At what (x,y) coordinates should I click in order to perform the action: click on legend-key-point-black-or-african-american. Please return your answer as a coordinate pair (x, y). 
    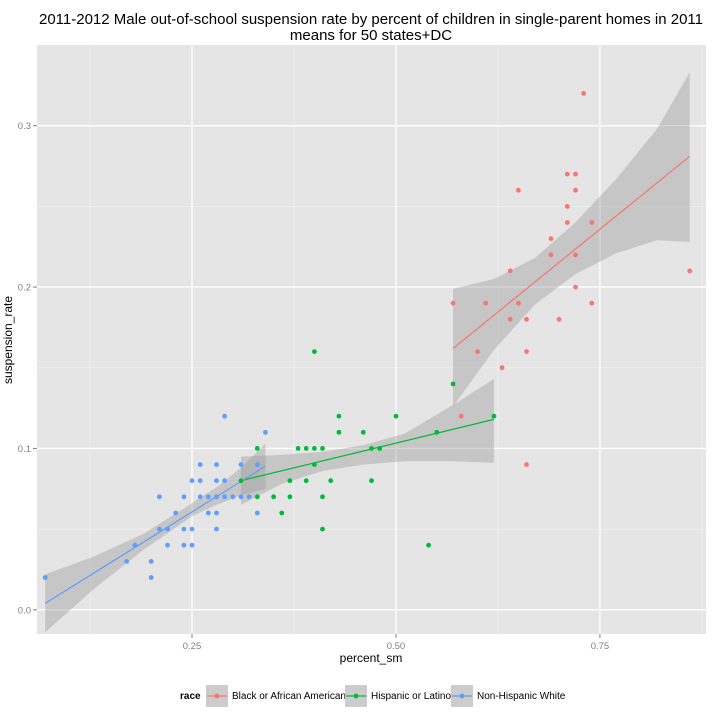
    Looking at the image, I should click on (217, 696).